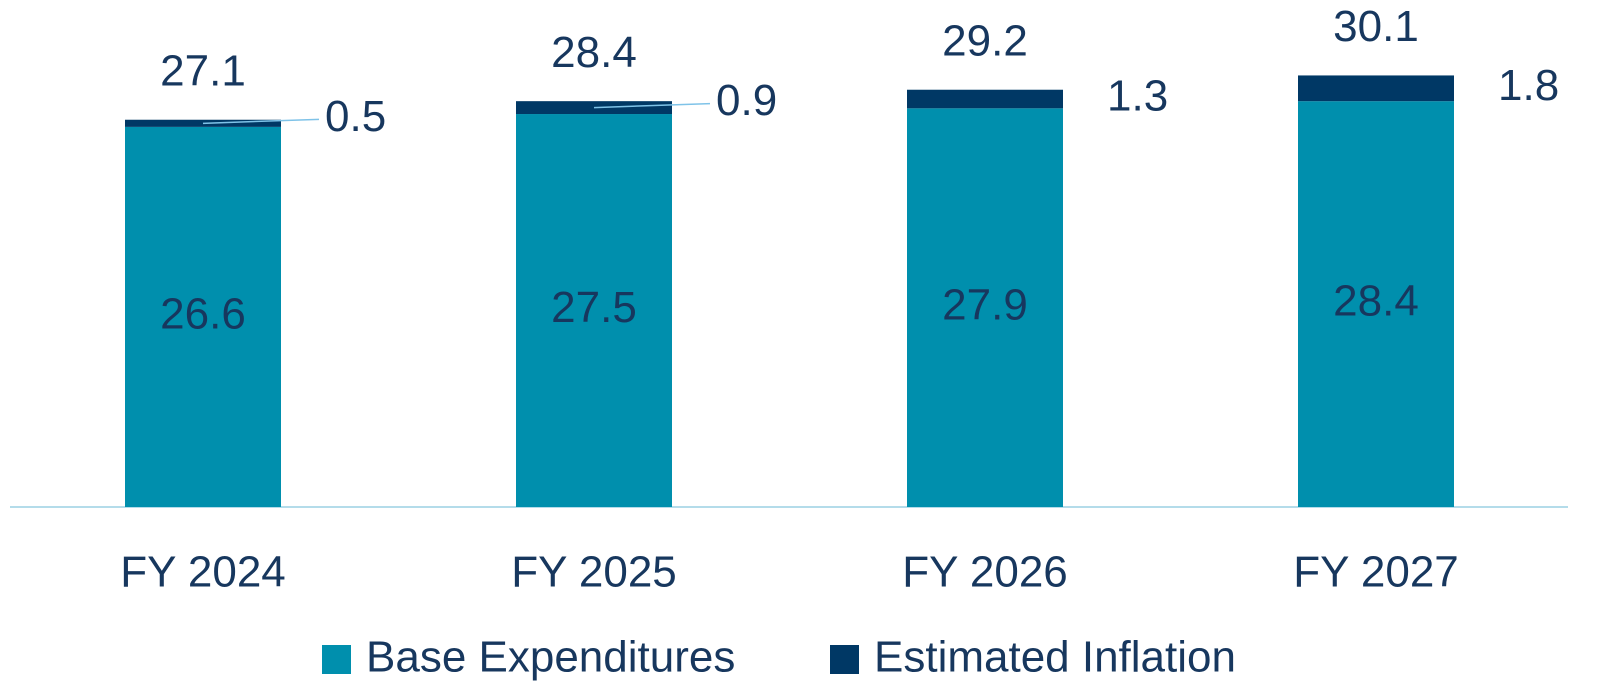 The width and height of the screenshot is (1602, 698). What do you see at coordinates (550, 657) in the screenshot?
I see `legend-label: Base Expenditures` at bounding box center [550, 657].